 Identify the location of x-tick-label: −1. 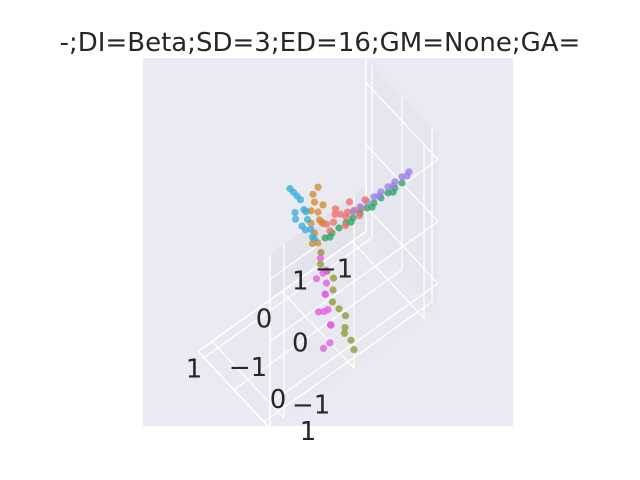
(334, 269).